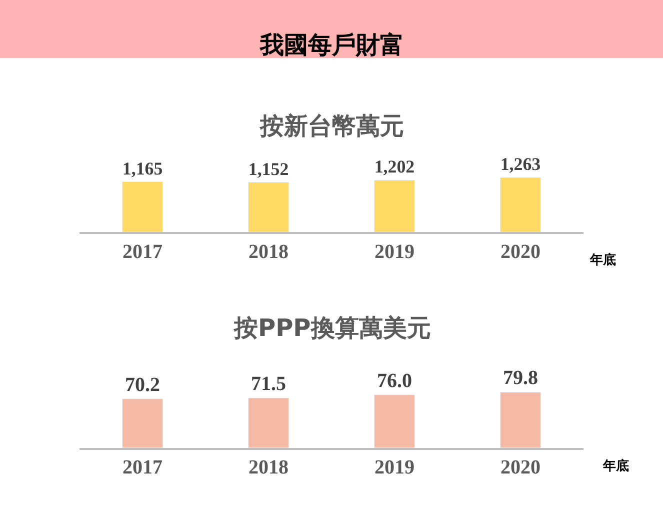 The height and width of the screenshot is (510, 663). Describe the element at coordinates (142, 385) in the screenshot. I see `data-label: 70.2` at that location.